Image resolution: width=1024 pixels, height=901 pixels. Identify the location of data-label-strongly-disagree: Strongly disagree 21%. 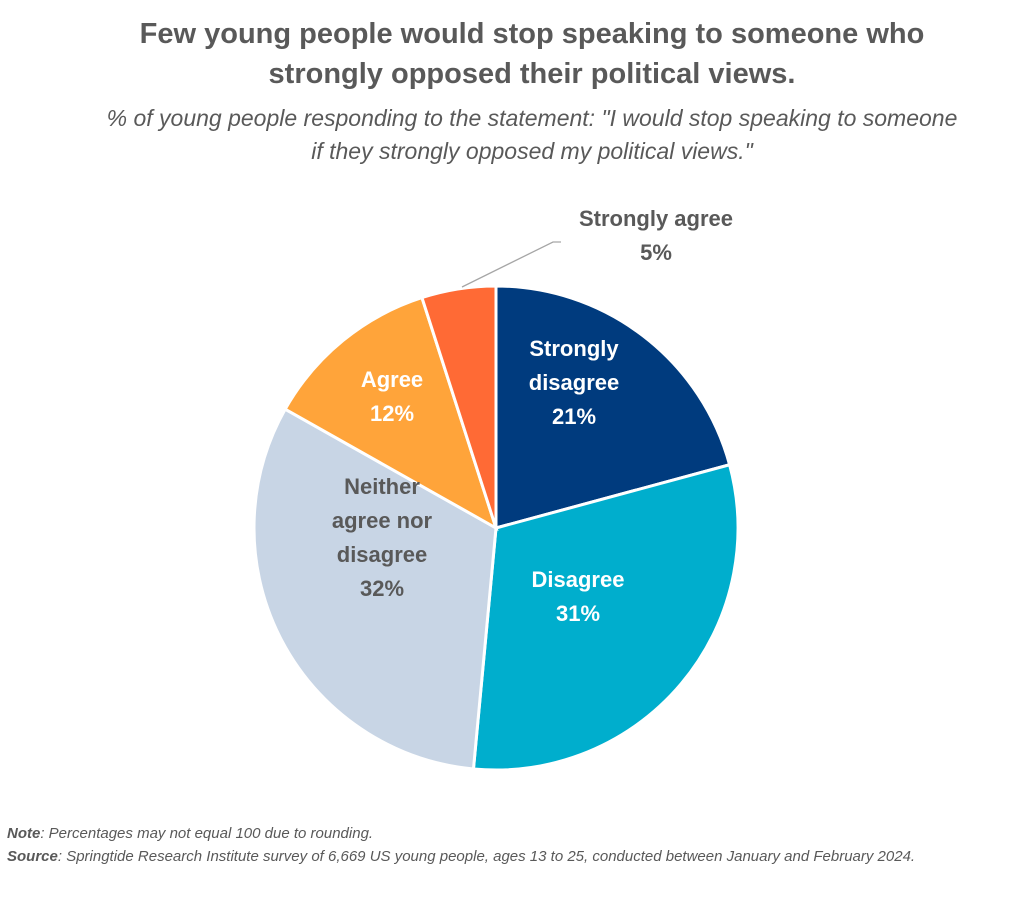
(574, 382).